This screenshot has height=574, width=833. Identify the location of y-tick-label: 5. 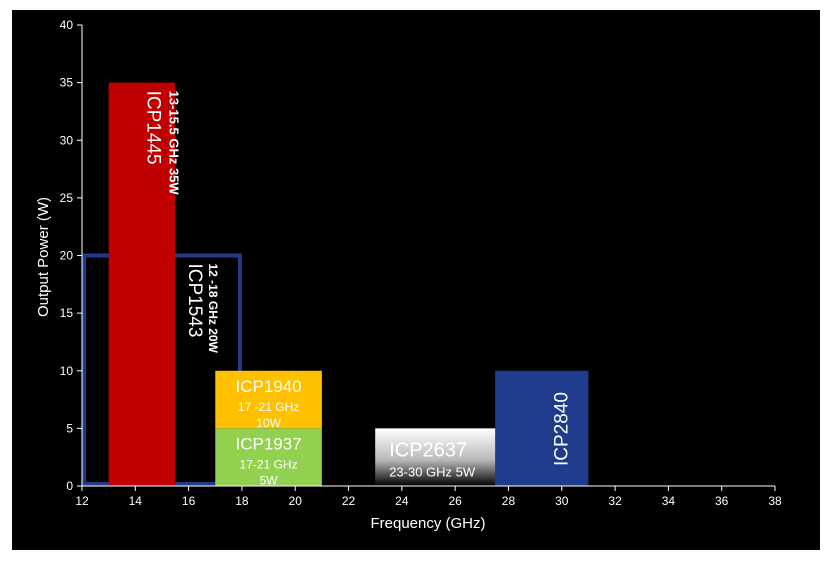
(69, 428).